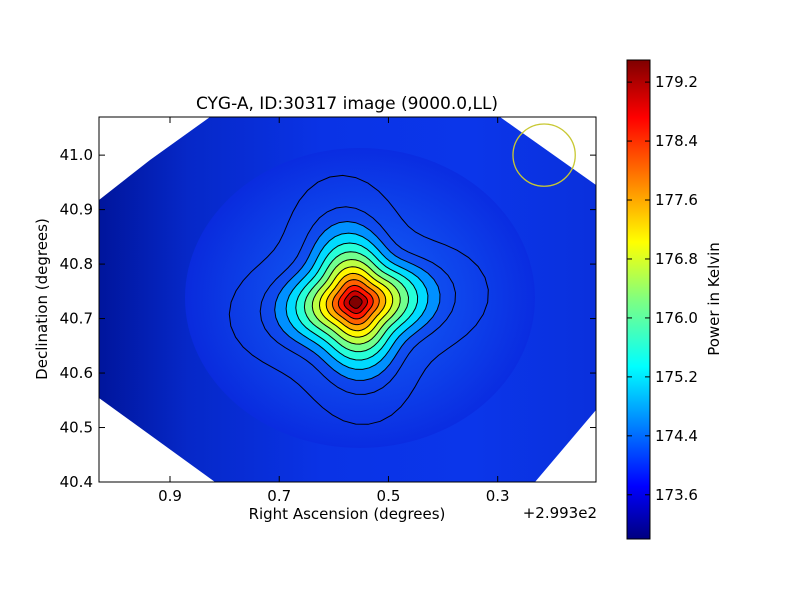  I want to click on y-tick-label-4: 40.8, so click(76, 264).